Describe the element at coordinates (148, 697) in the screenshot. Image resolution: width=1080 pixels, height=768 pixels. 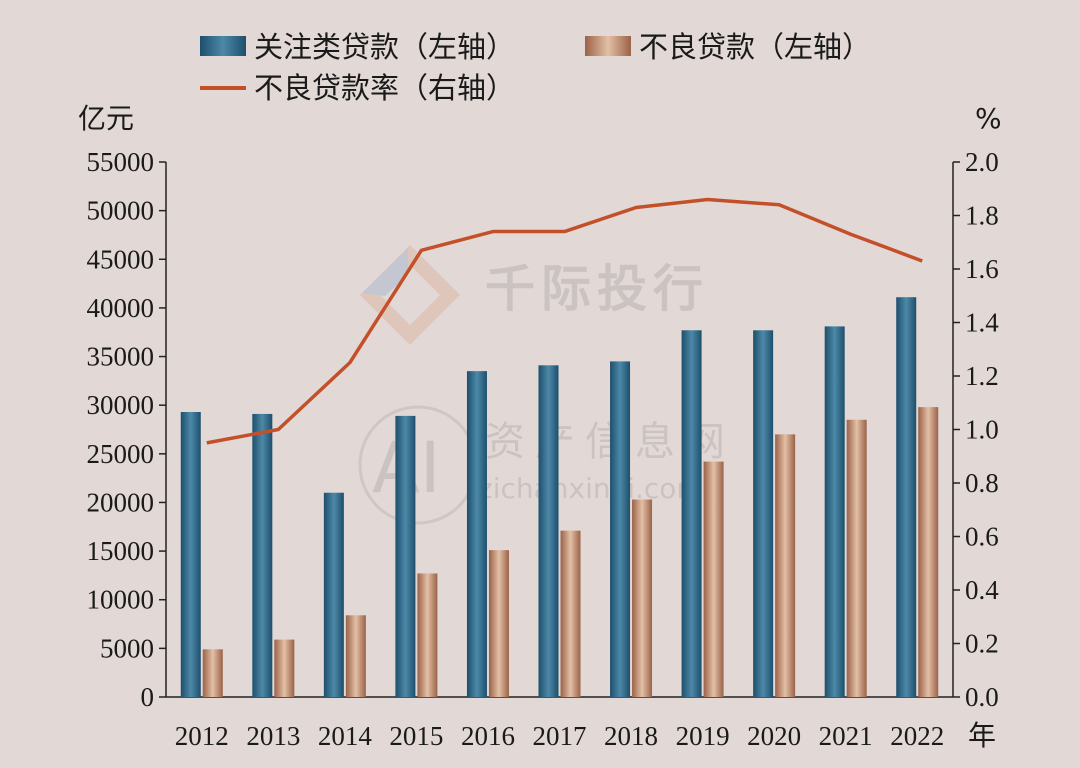
I see `left-tick-label: 0` at that location.